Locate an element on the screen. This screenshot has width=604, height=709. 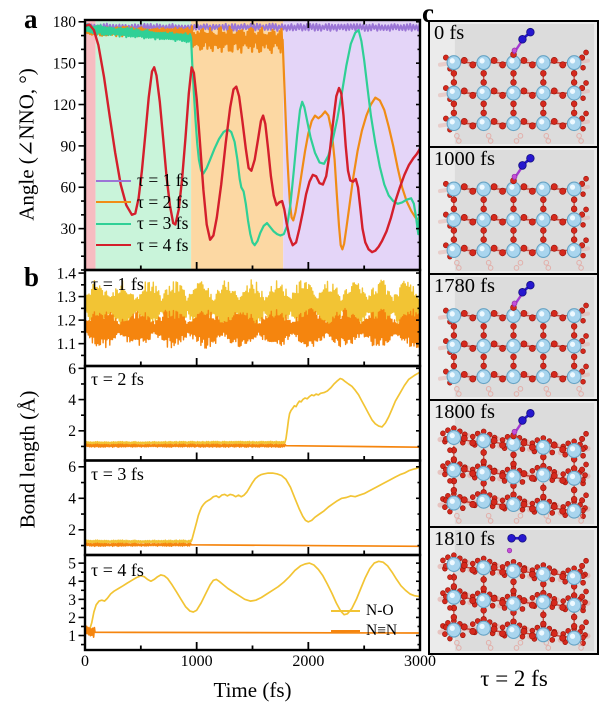
panel-b-legend: N-O N≡N is located at coordinates (364, 621).